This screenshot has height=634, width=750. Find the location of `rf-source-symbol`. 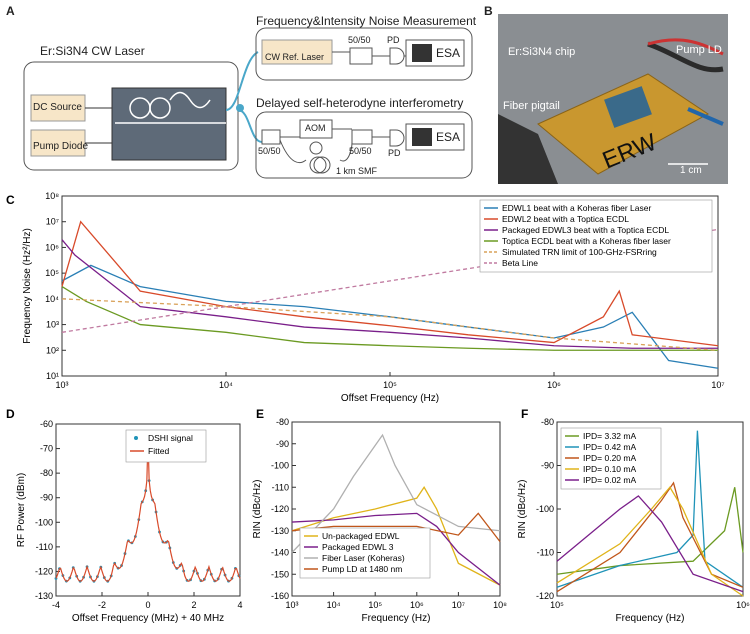

rf-source-symbol is located at coordinates (316, 148).